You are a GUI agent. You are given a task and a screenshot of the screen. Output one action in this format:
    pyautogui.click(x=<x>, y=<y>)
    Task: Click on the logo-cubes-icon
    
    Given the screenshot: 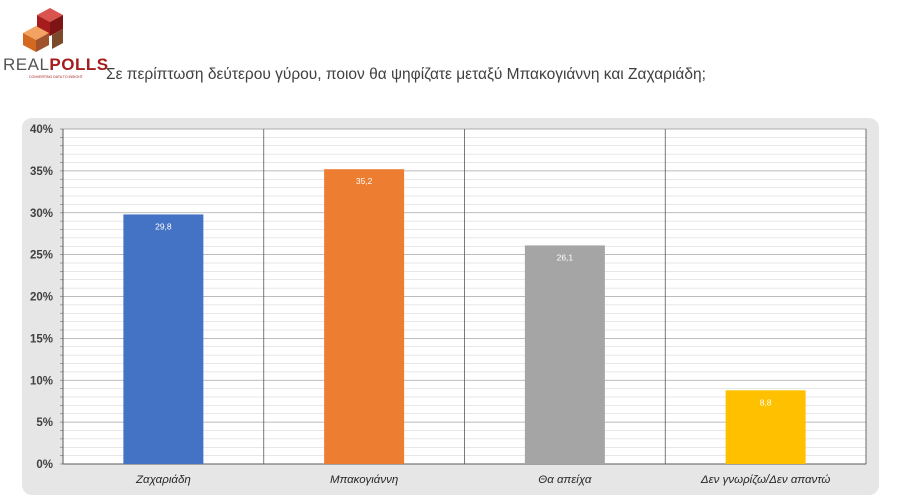 What is the action you would take?
    pyautogui.click(x=43, y=30)
    